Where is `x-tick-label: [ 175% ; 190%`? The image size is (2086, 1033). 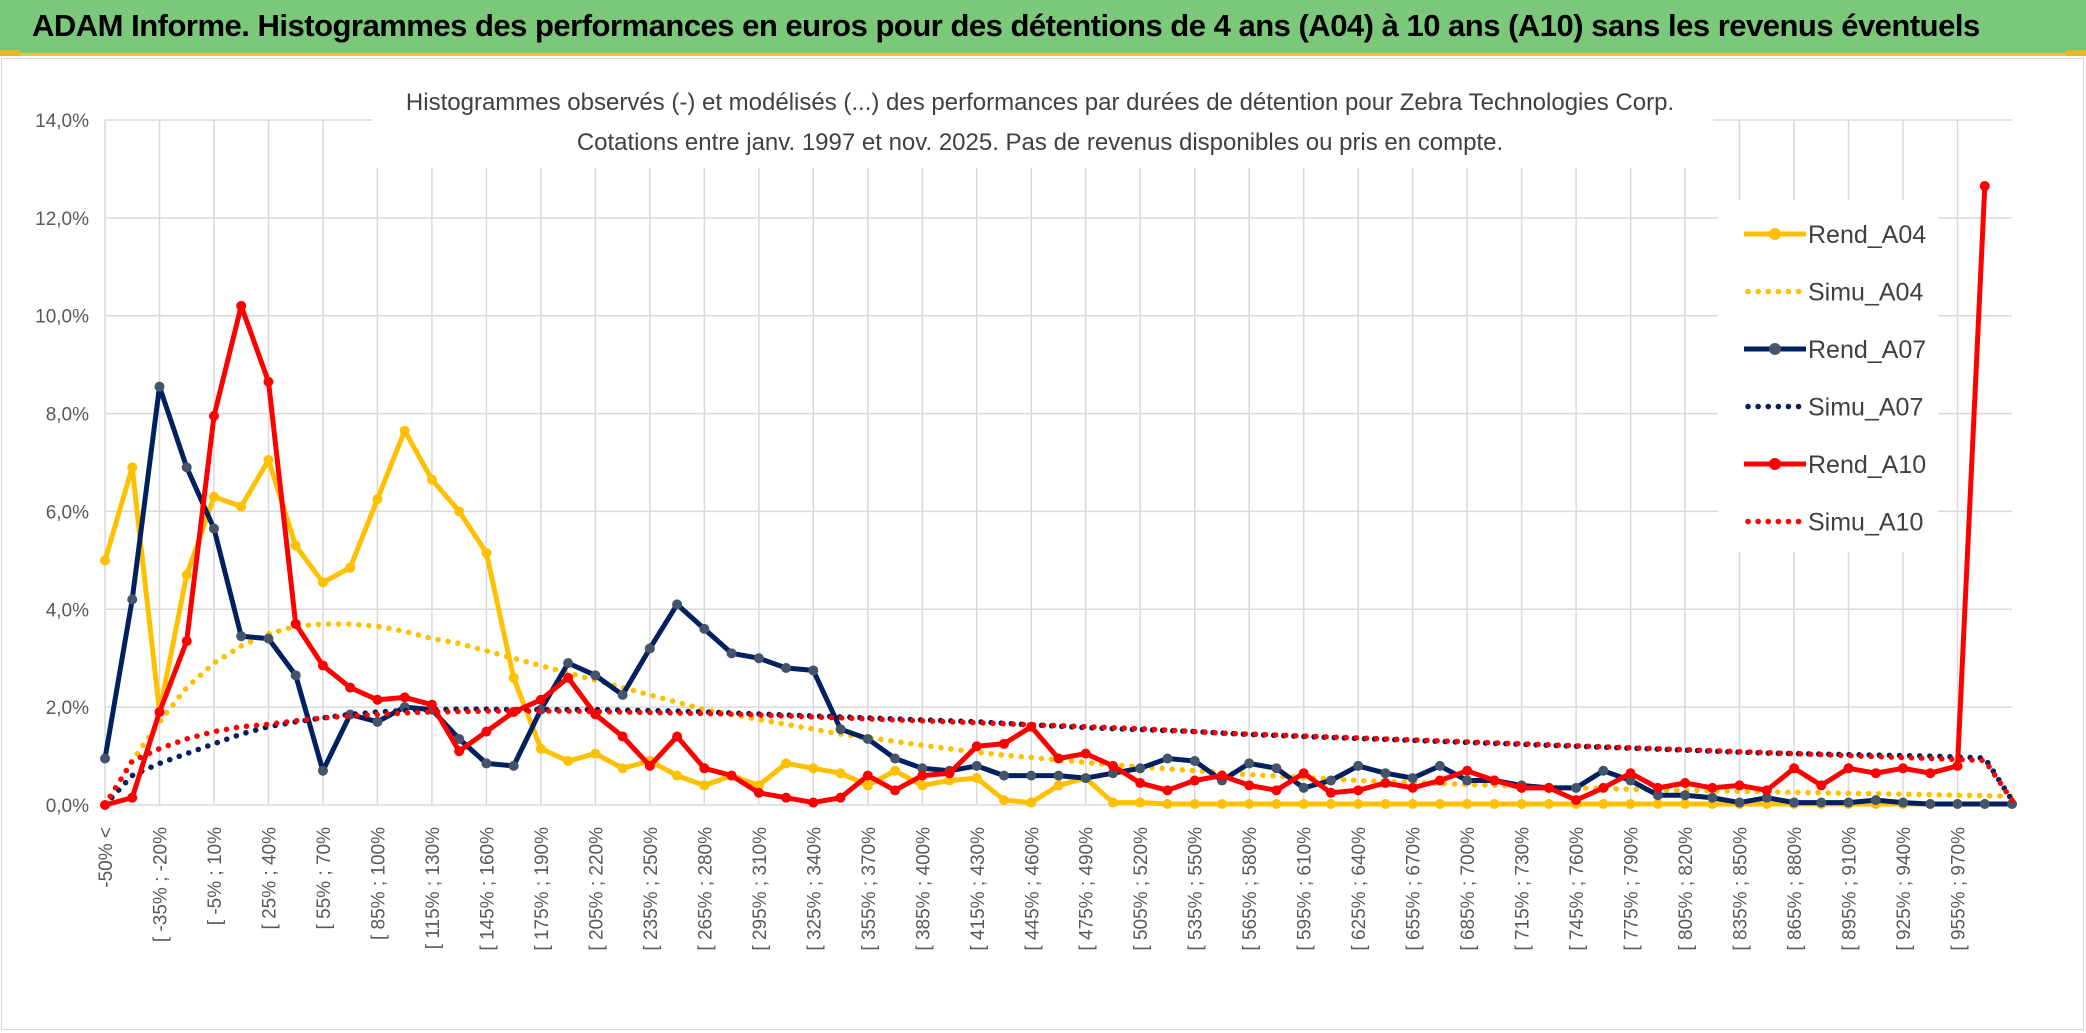 x-tick-label: [ 175% ; 190% is located at coordinates (542, 889).